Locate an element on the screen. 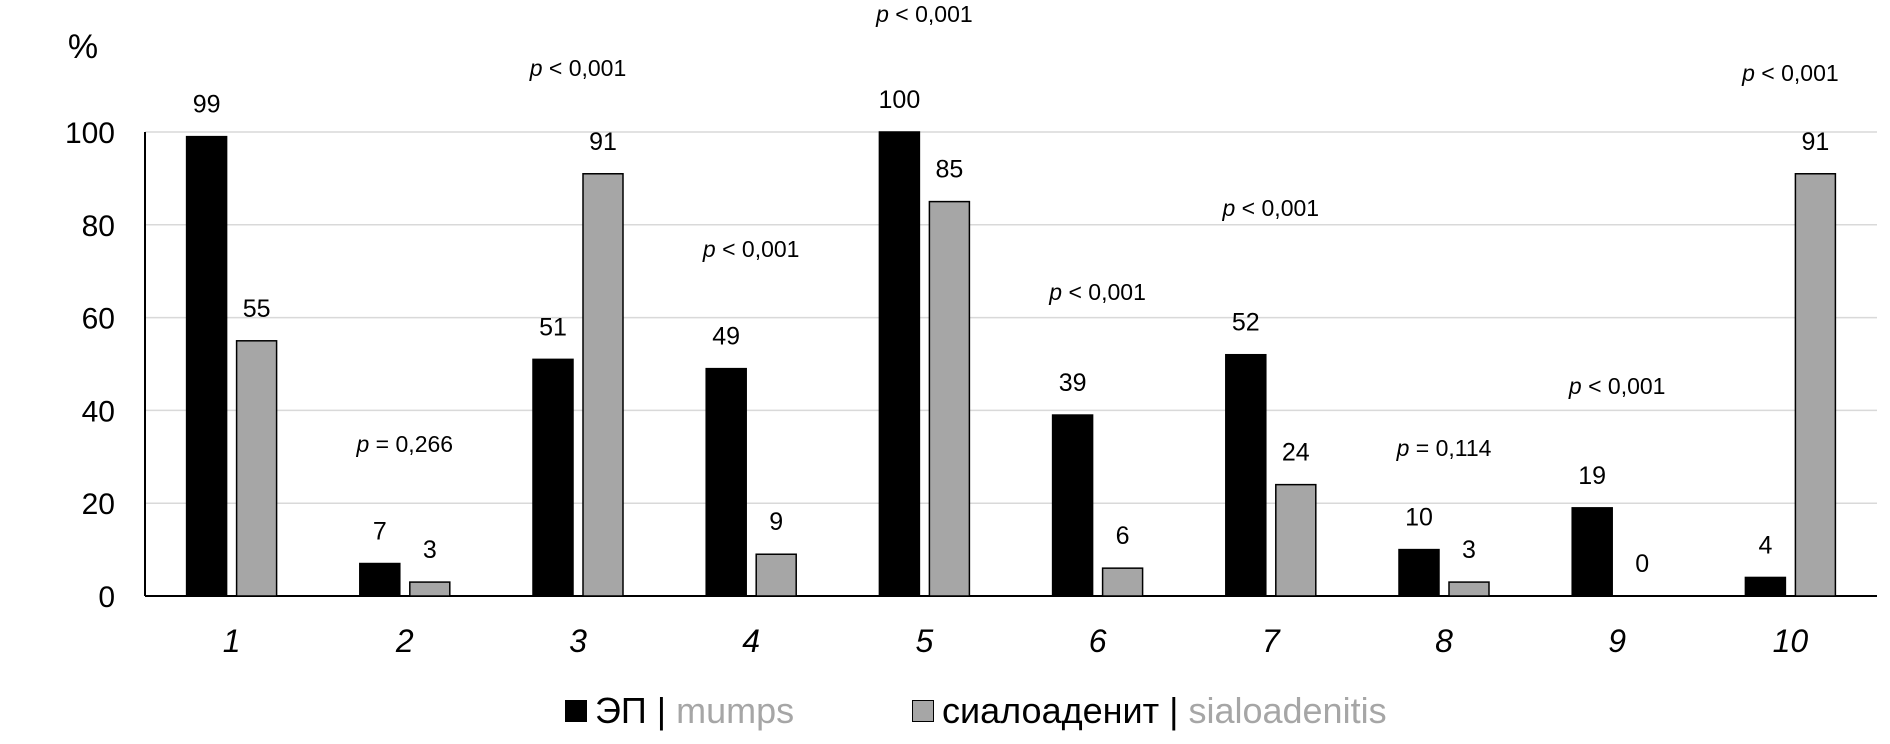 The image size is (1890, 744). legend-item-mumps: ЭП | mumps is located at coordinates (679, 711).